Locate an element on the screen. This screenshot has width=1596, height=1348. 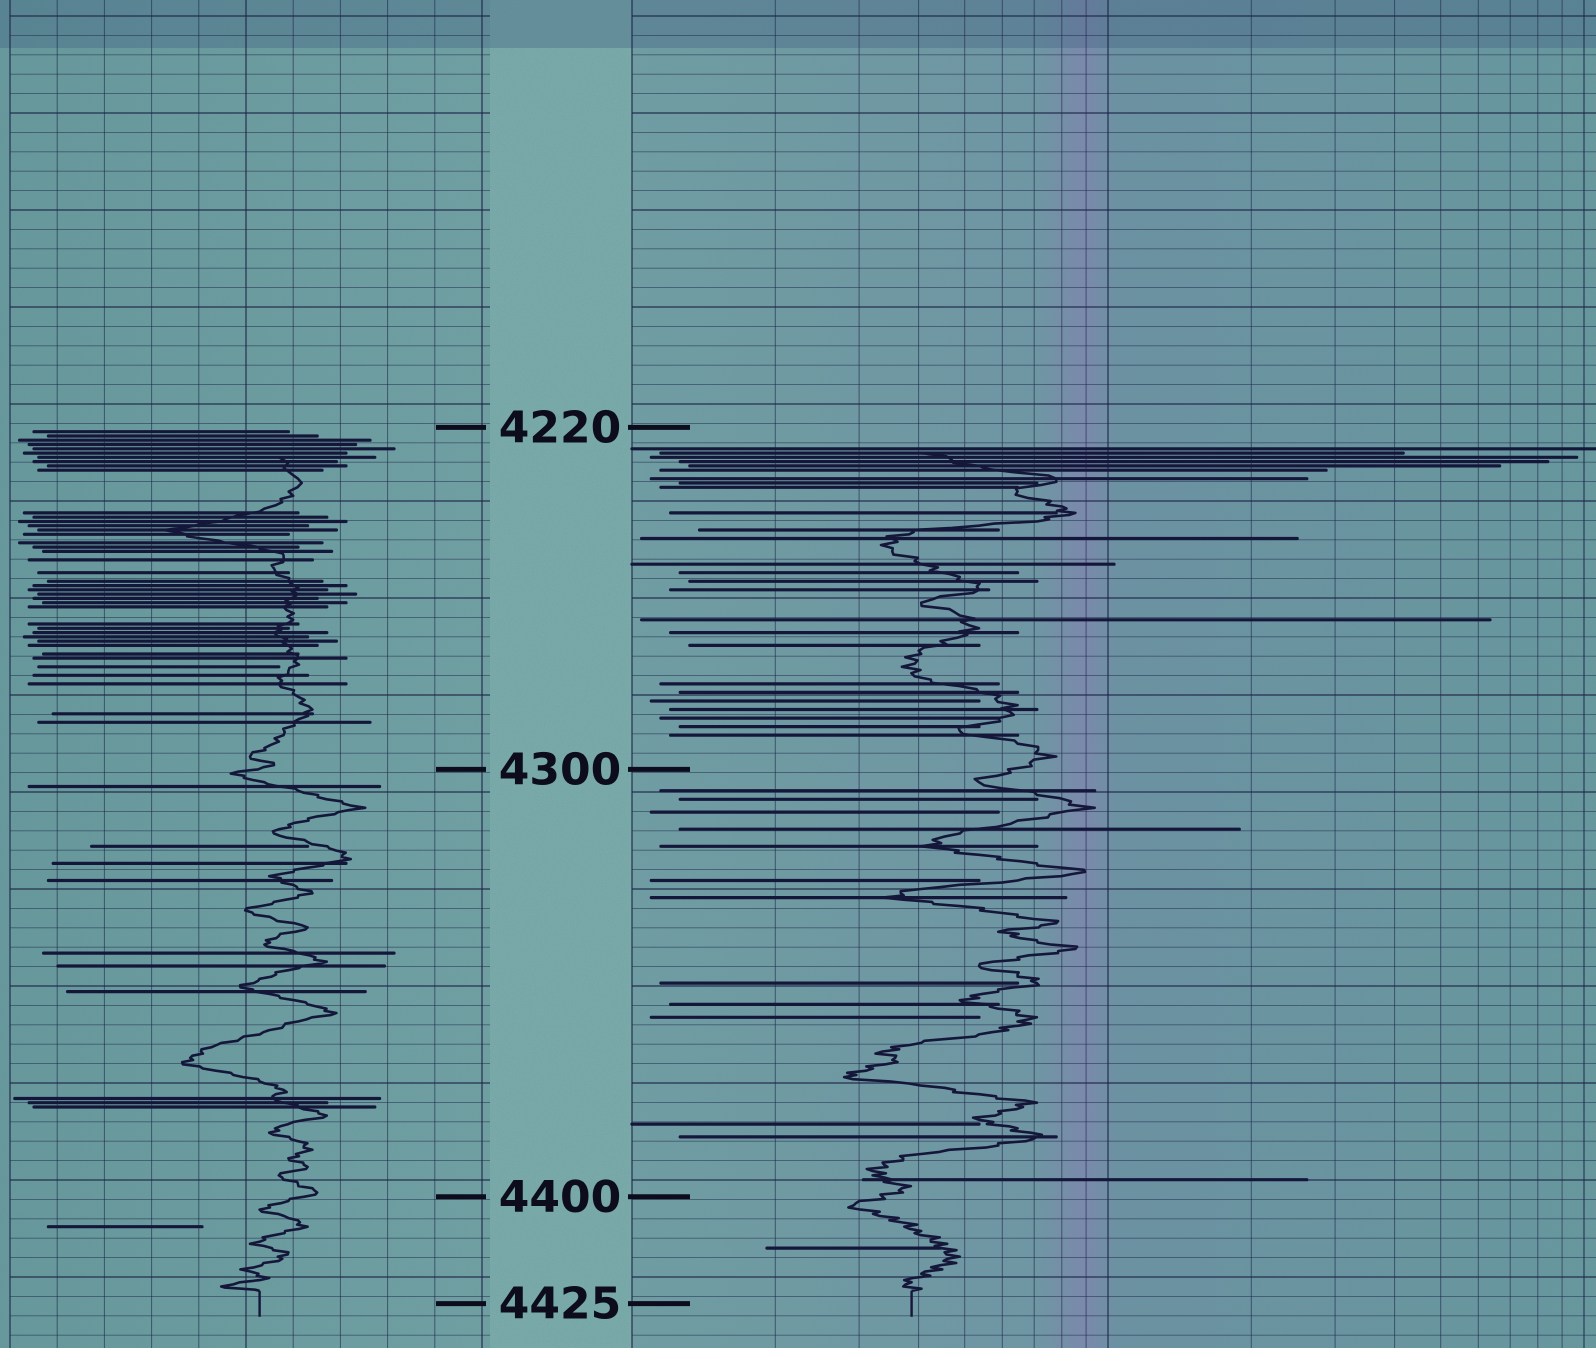
right-log-curve is located at coordinates (969, 872).